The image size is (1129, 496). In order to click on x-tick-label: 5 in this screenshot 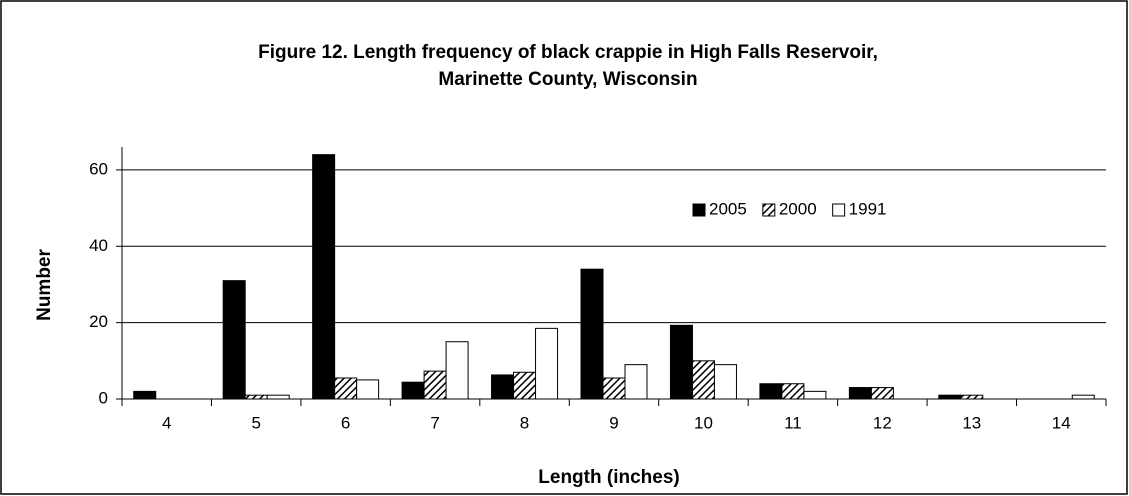, I will do `click(255, 422)`.